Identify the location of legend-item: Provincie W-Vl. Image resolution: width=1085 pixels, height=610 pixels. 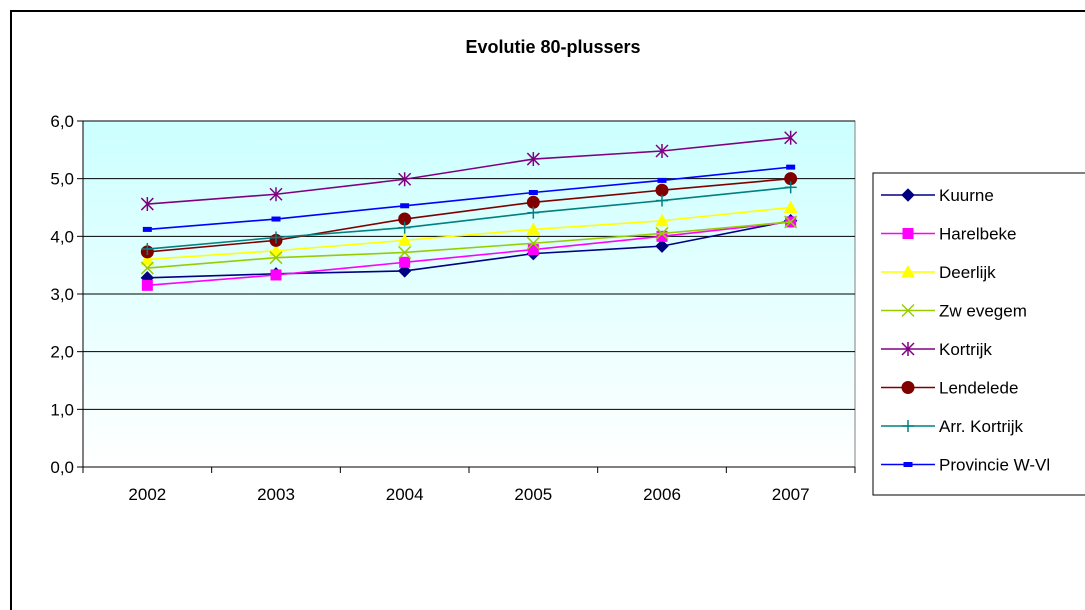
(965, 465).